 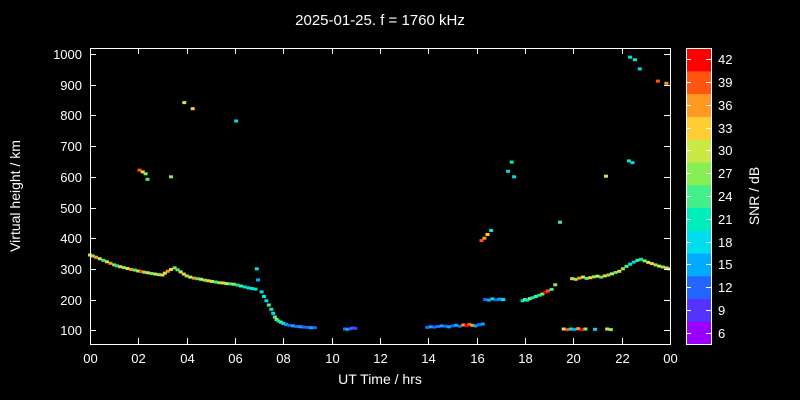 I want to click on colorbar-tick-label: 18, so click(x=725, y=242).